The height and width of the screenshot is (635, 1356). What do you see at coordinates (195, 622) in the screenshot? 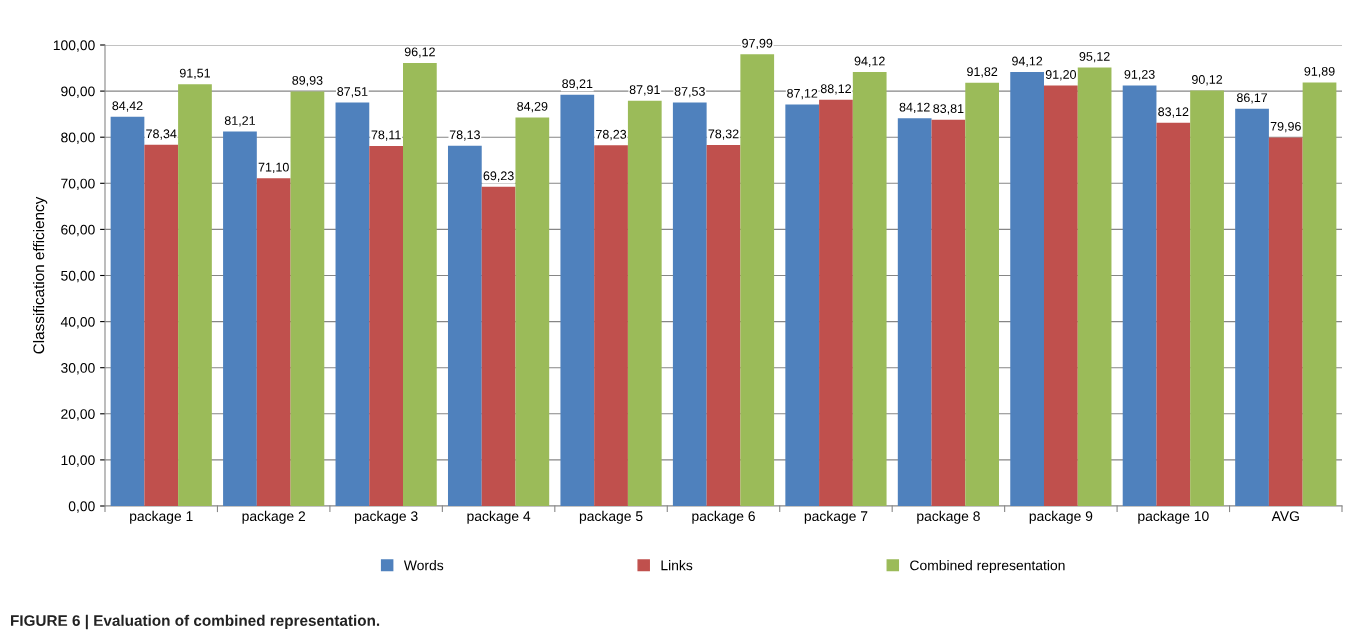
I see `caption: FIGURE 6 | Evaluation of combined representation.` at bounding box center [195, 622].